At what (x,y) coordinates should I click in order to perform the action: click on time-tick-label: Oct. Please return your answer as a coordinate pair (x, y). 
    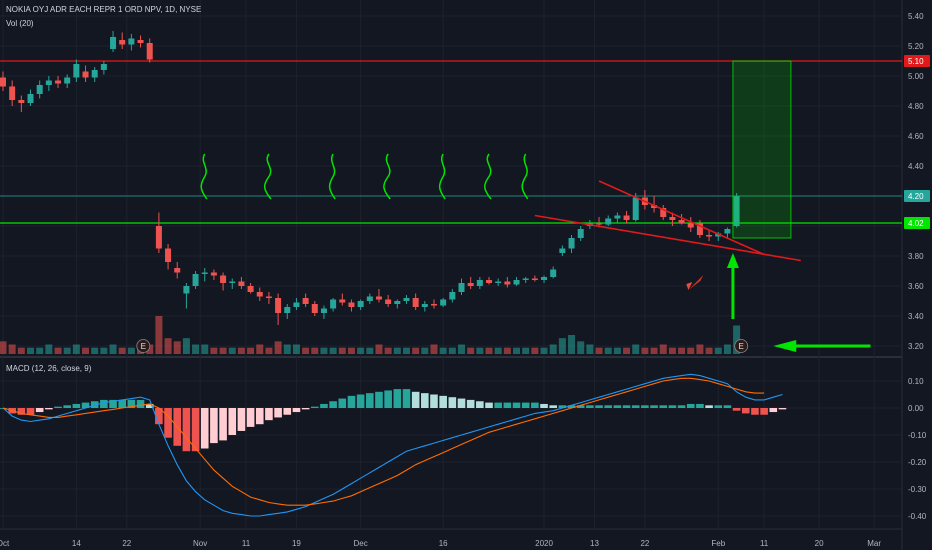
    Looking at the image, I should click on (5, 543).